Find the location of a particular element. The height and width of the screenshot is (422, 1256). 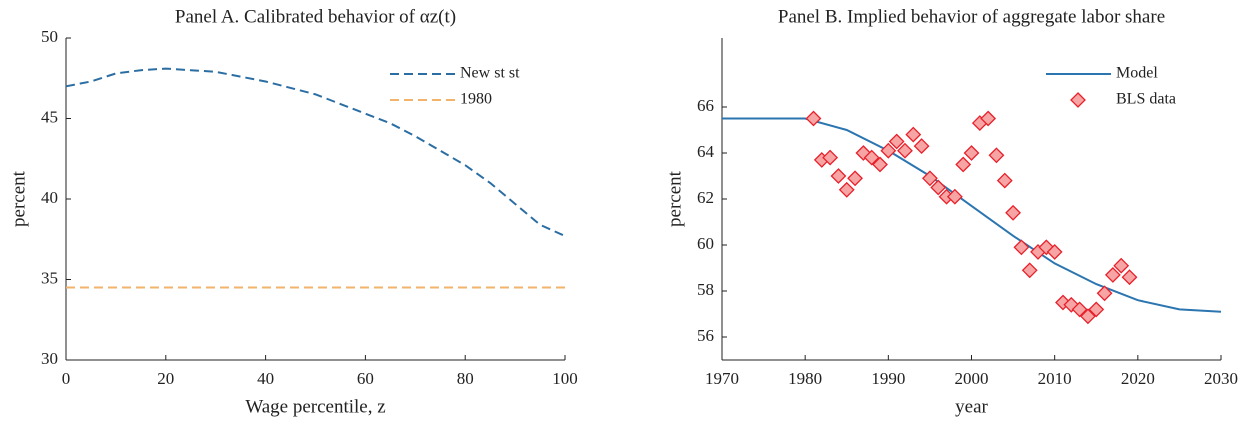

x-tick-label: 2010 is located at coordinates (1055, 378).